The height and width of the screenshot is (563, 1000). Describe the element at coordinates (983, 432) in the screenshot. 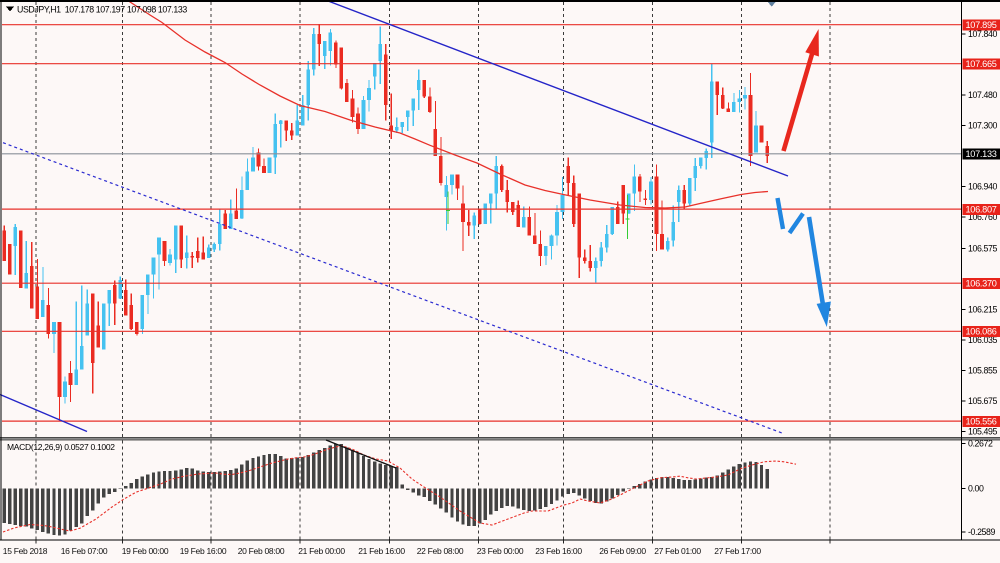

I see `svg-text: 105.495` at that location.